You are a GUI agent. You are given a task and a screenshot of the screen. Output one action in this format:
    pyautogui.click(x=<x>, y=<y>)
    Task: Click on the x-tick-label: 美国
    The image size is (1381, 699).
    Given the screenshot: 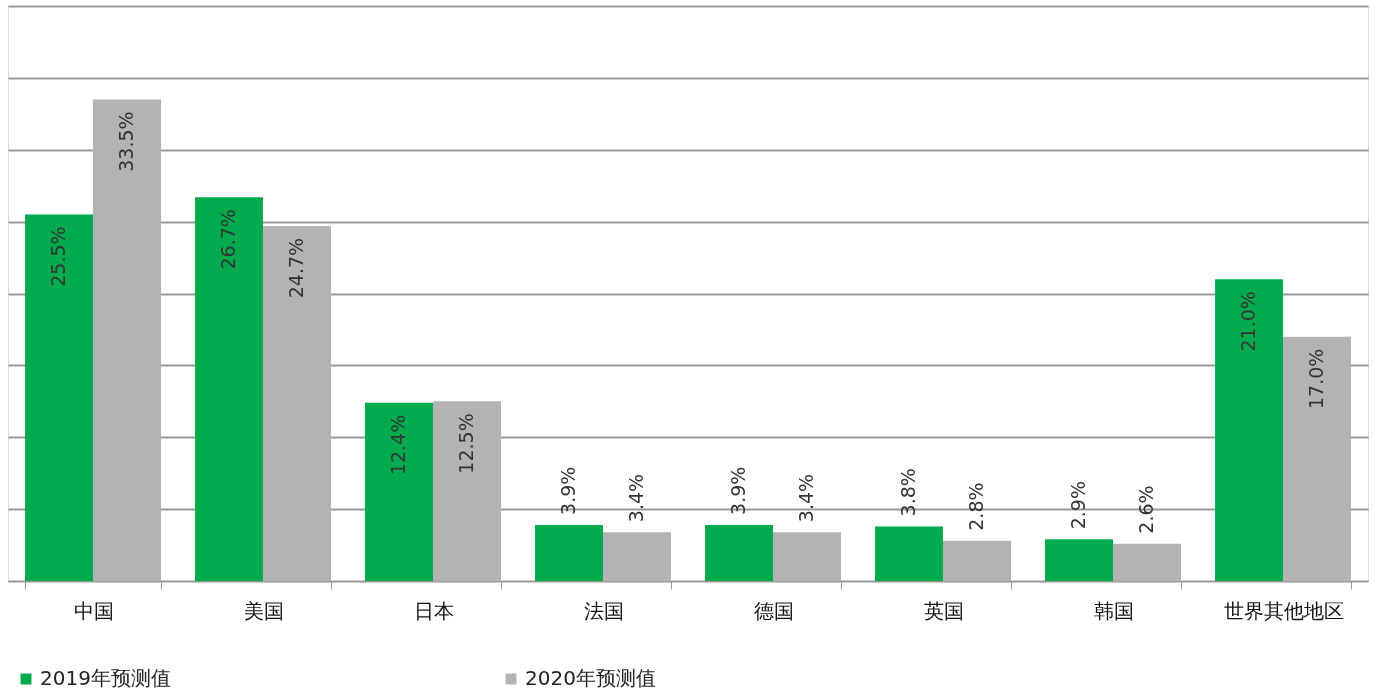 What is the action you would take?
    pyautogui.click(x=263, y=610)
    